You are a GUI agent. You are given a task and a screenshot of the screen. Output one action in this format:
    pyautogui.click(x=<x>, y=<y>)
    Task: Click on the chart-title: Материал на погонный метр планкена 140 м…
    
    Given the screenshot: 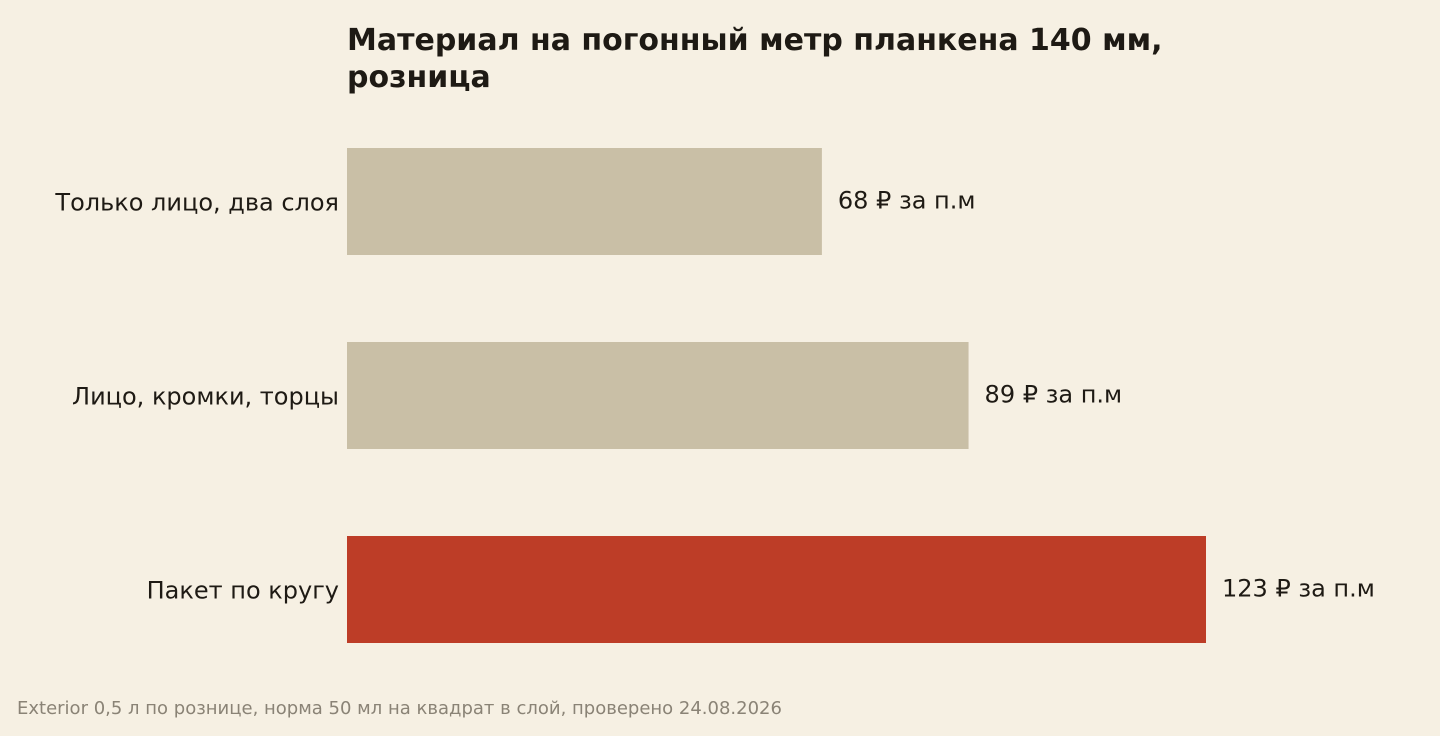 What is the action you would take?
    pyautogui.click(x=755, y=59)
    